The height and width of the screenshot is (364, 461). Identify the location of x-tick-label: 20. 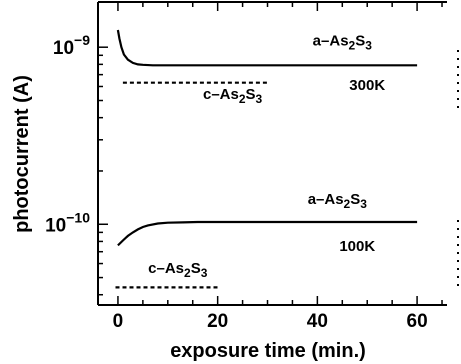
(217, 321).